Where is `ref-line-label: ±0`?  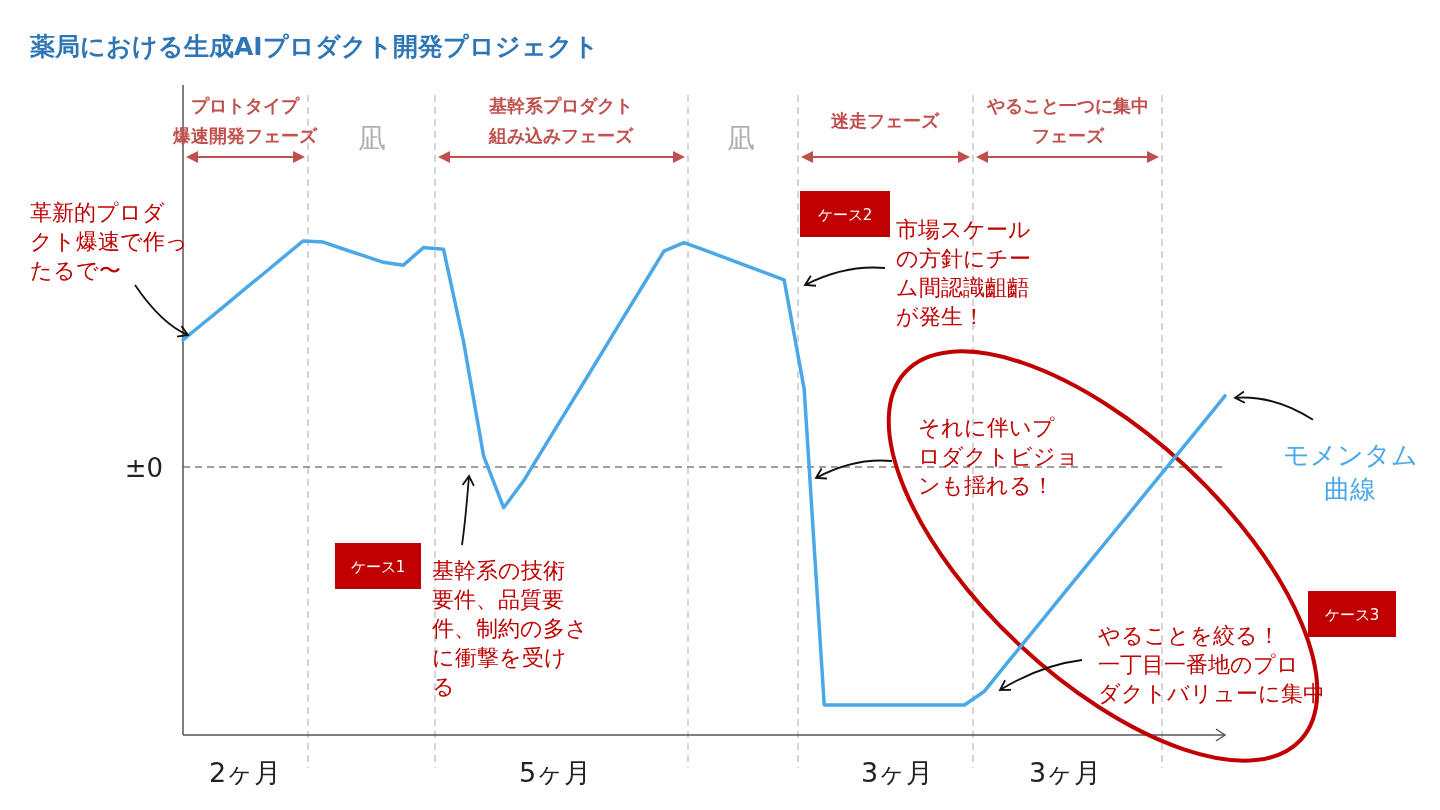 ref-line-label: ±0 is located at coordinates (143, 468).